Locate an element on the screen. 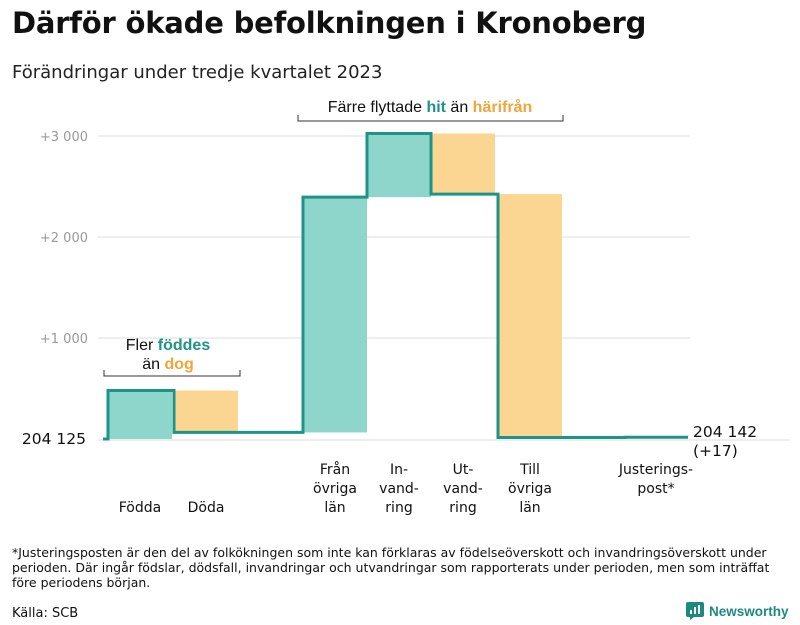 Image resolution: width=800 pixels, height=625 pixels. migration-text1: Färre flyttade is located at coordinates (377, 107).